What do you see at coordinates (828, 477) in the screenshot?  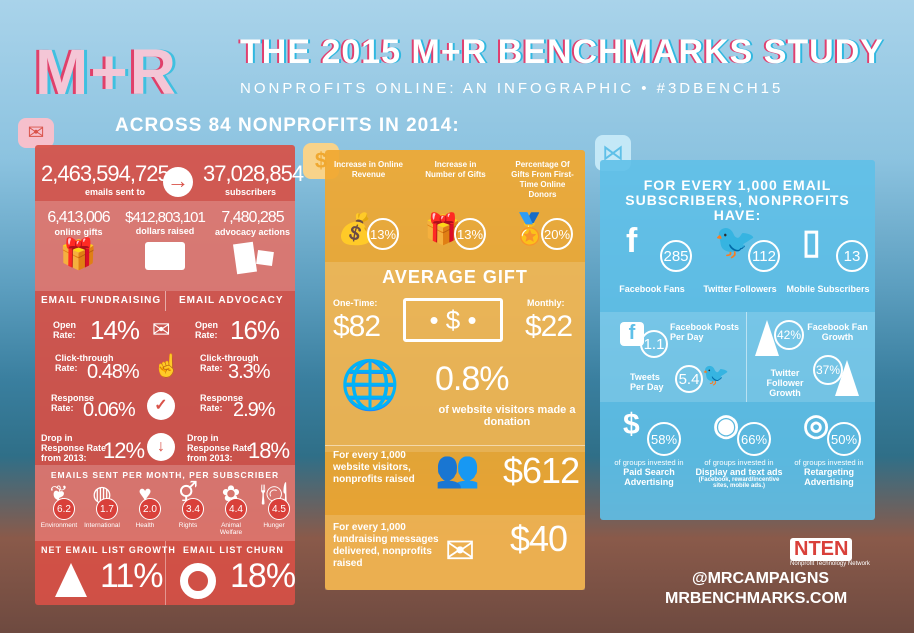 I see `ad-label: Retargeting Advertising` at bounding box center [828, 477].